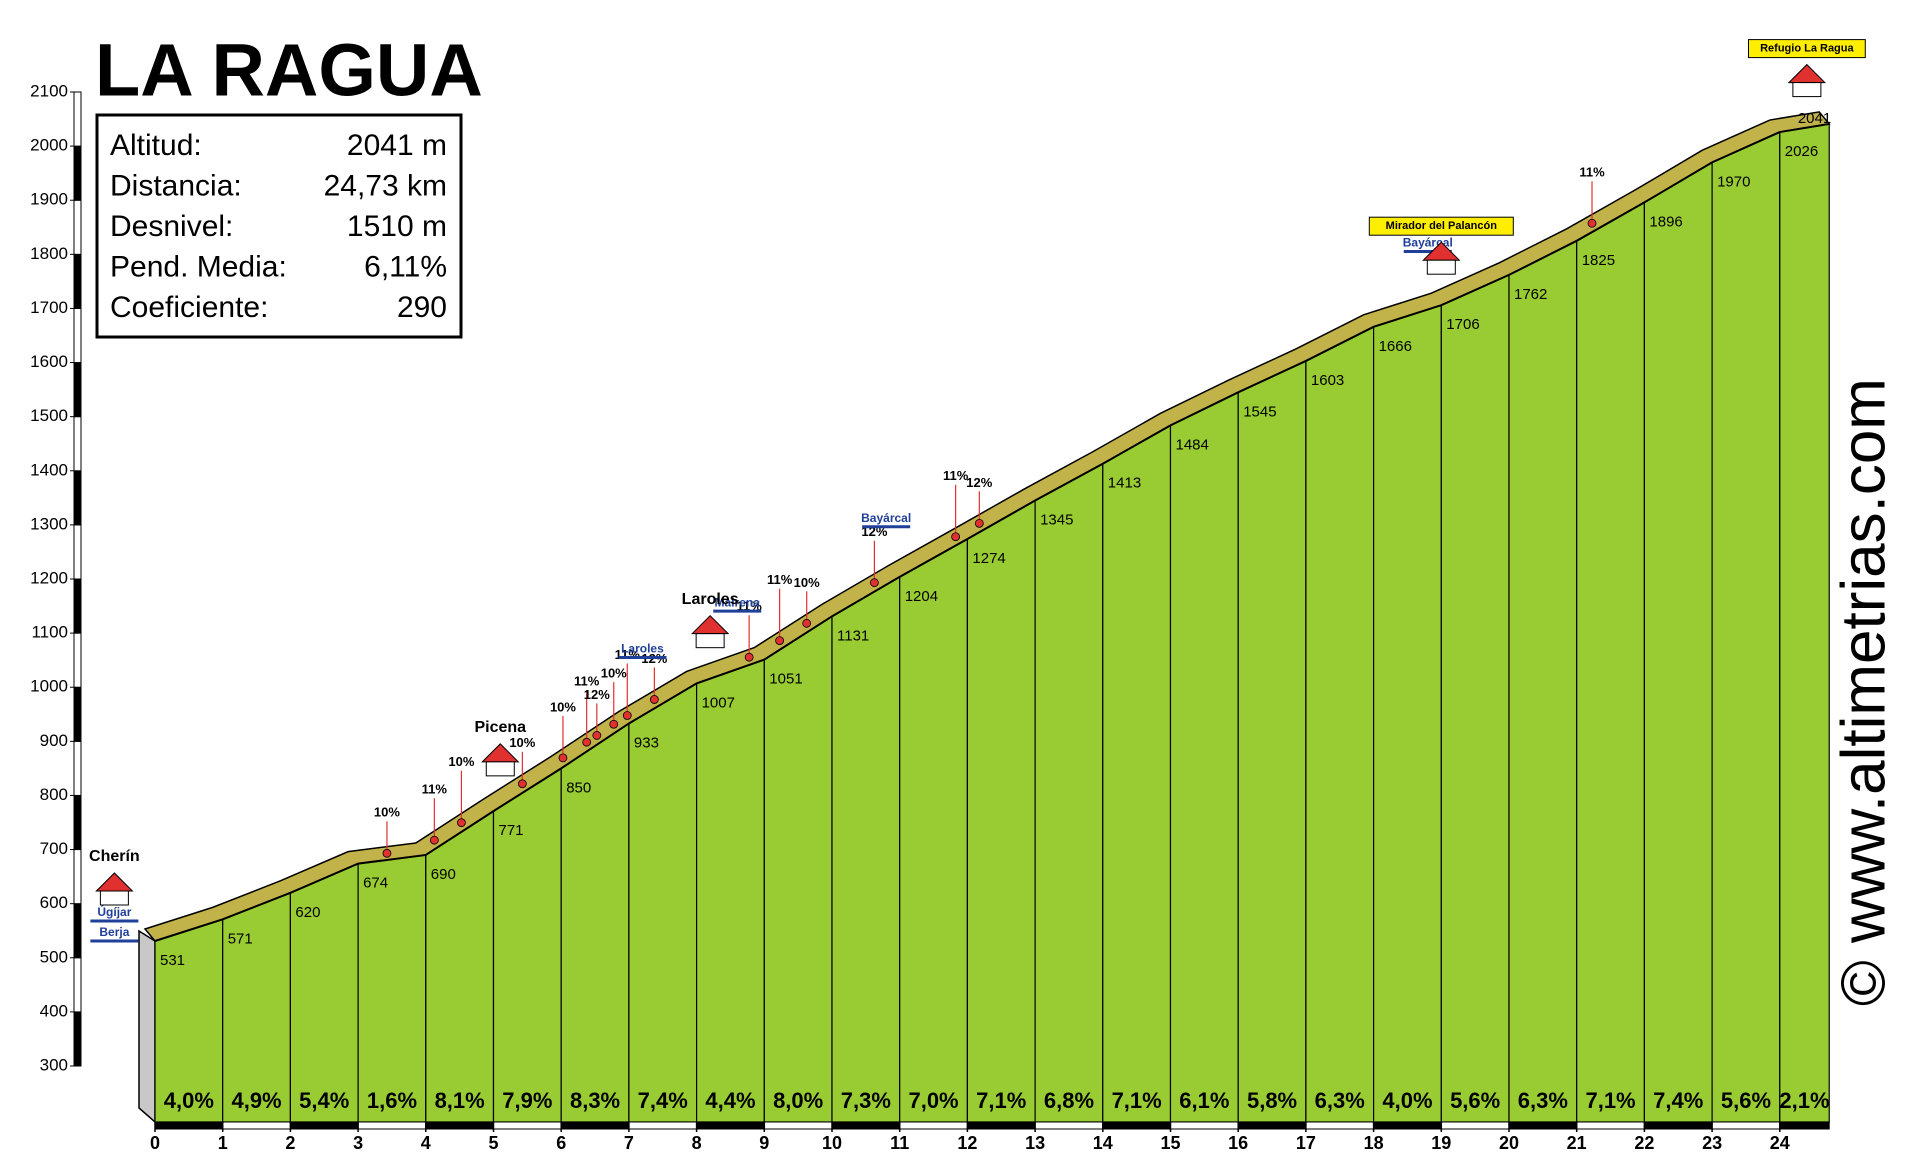 Image resolution: width=1920 pixels, height=1164 pixels. What do you see at coordinates (527, 1100) in the screenshot?
I see `segment-label: 7,9%` at bounding box center [527, 1100].